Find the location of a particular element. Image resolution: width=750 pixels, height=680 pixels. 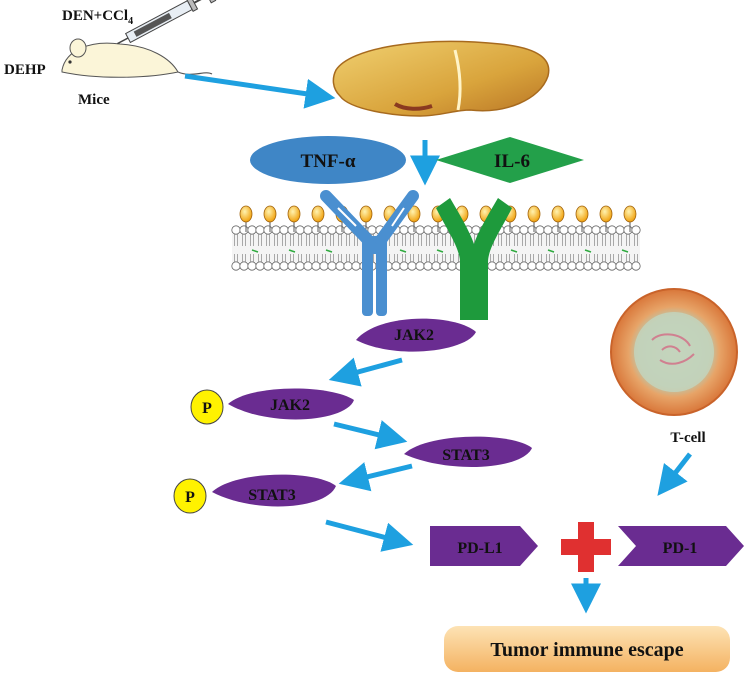

jak2-protein: JAK2 is located at coordinates (416, 335).